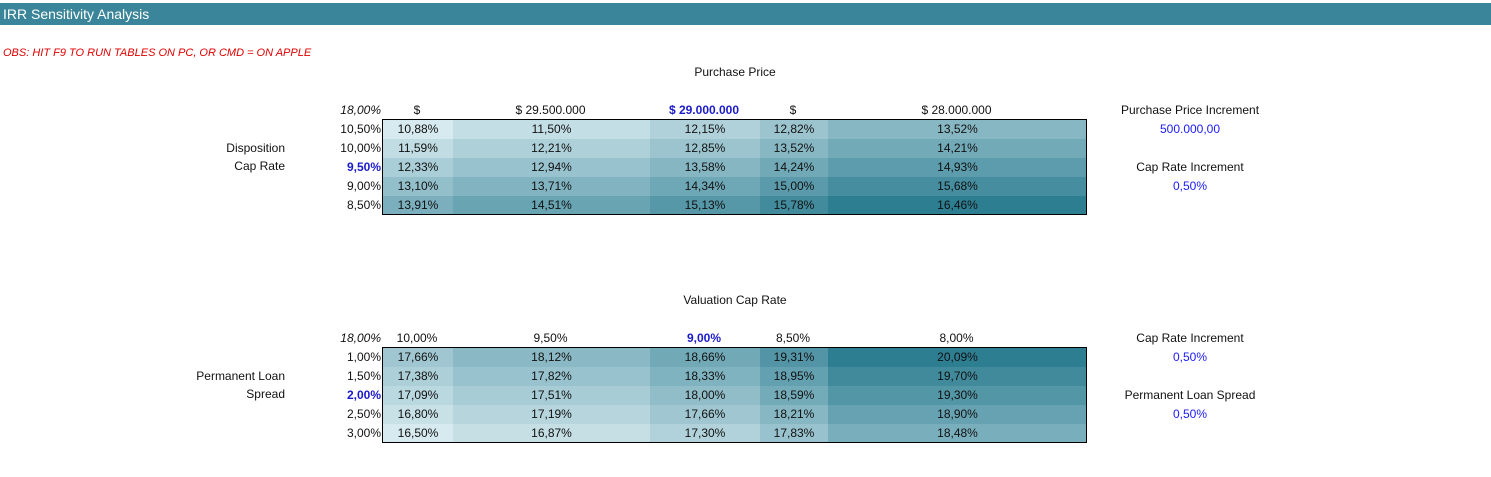  I want to click on table2-row-header: 3,00%, so click(363, 433).